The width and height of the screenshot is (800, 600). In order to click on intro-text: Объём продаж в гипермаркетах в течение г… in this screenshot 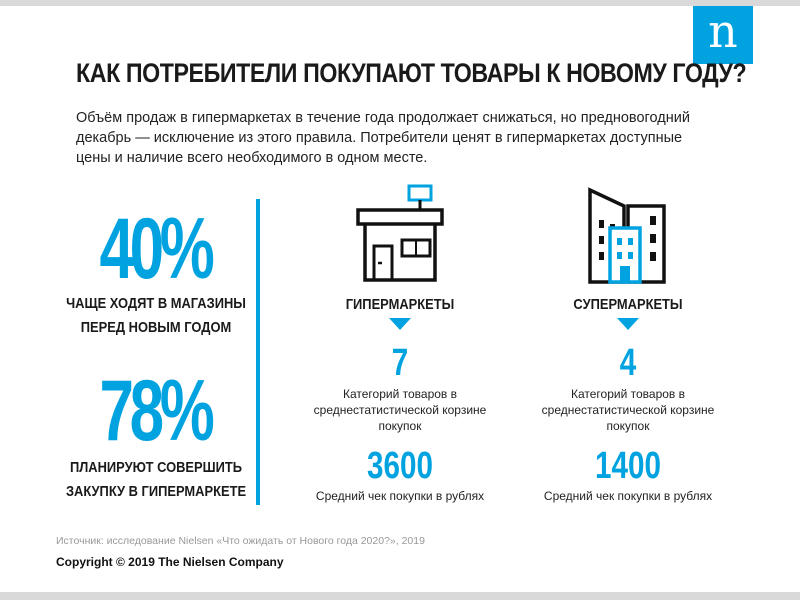, I will do `click(406, 138)`.